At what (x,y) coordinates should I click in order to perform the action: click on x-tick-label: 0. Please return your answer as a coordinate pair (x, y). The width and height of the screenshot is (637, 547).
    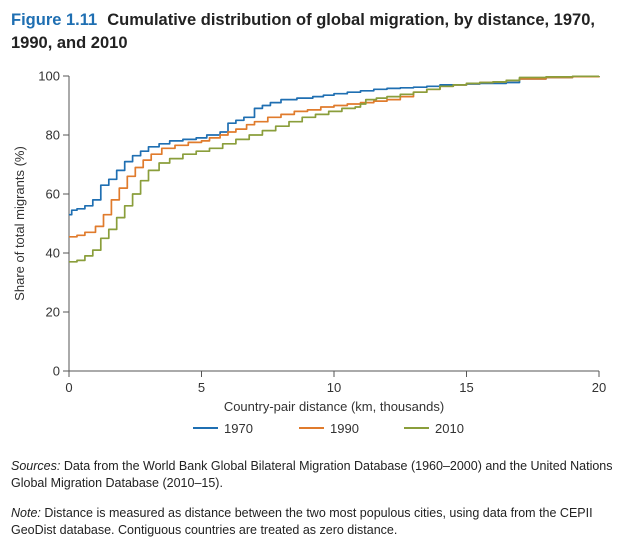
    Looking at the image, I should click on (68, 387).